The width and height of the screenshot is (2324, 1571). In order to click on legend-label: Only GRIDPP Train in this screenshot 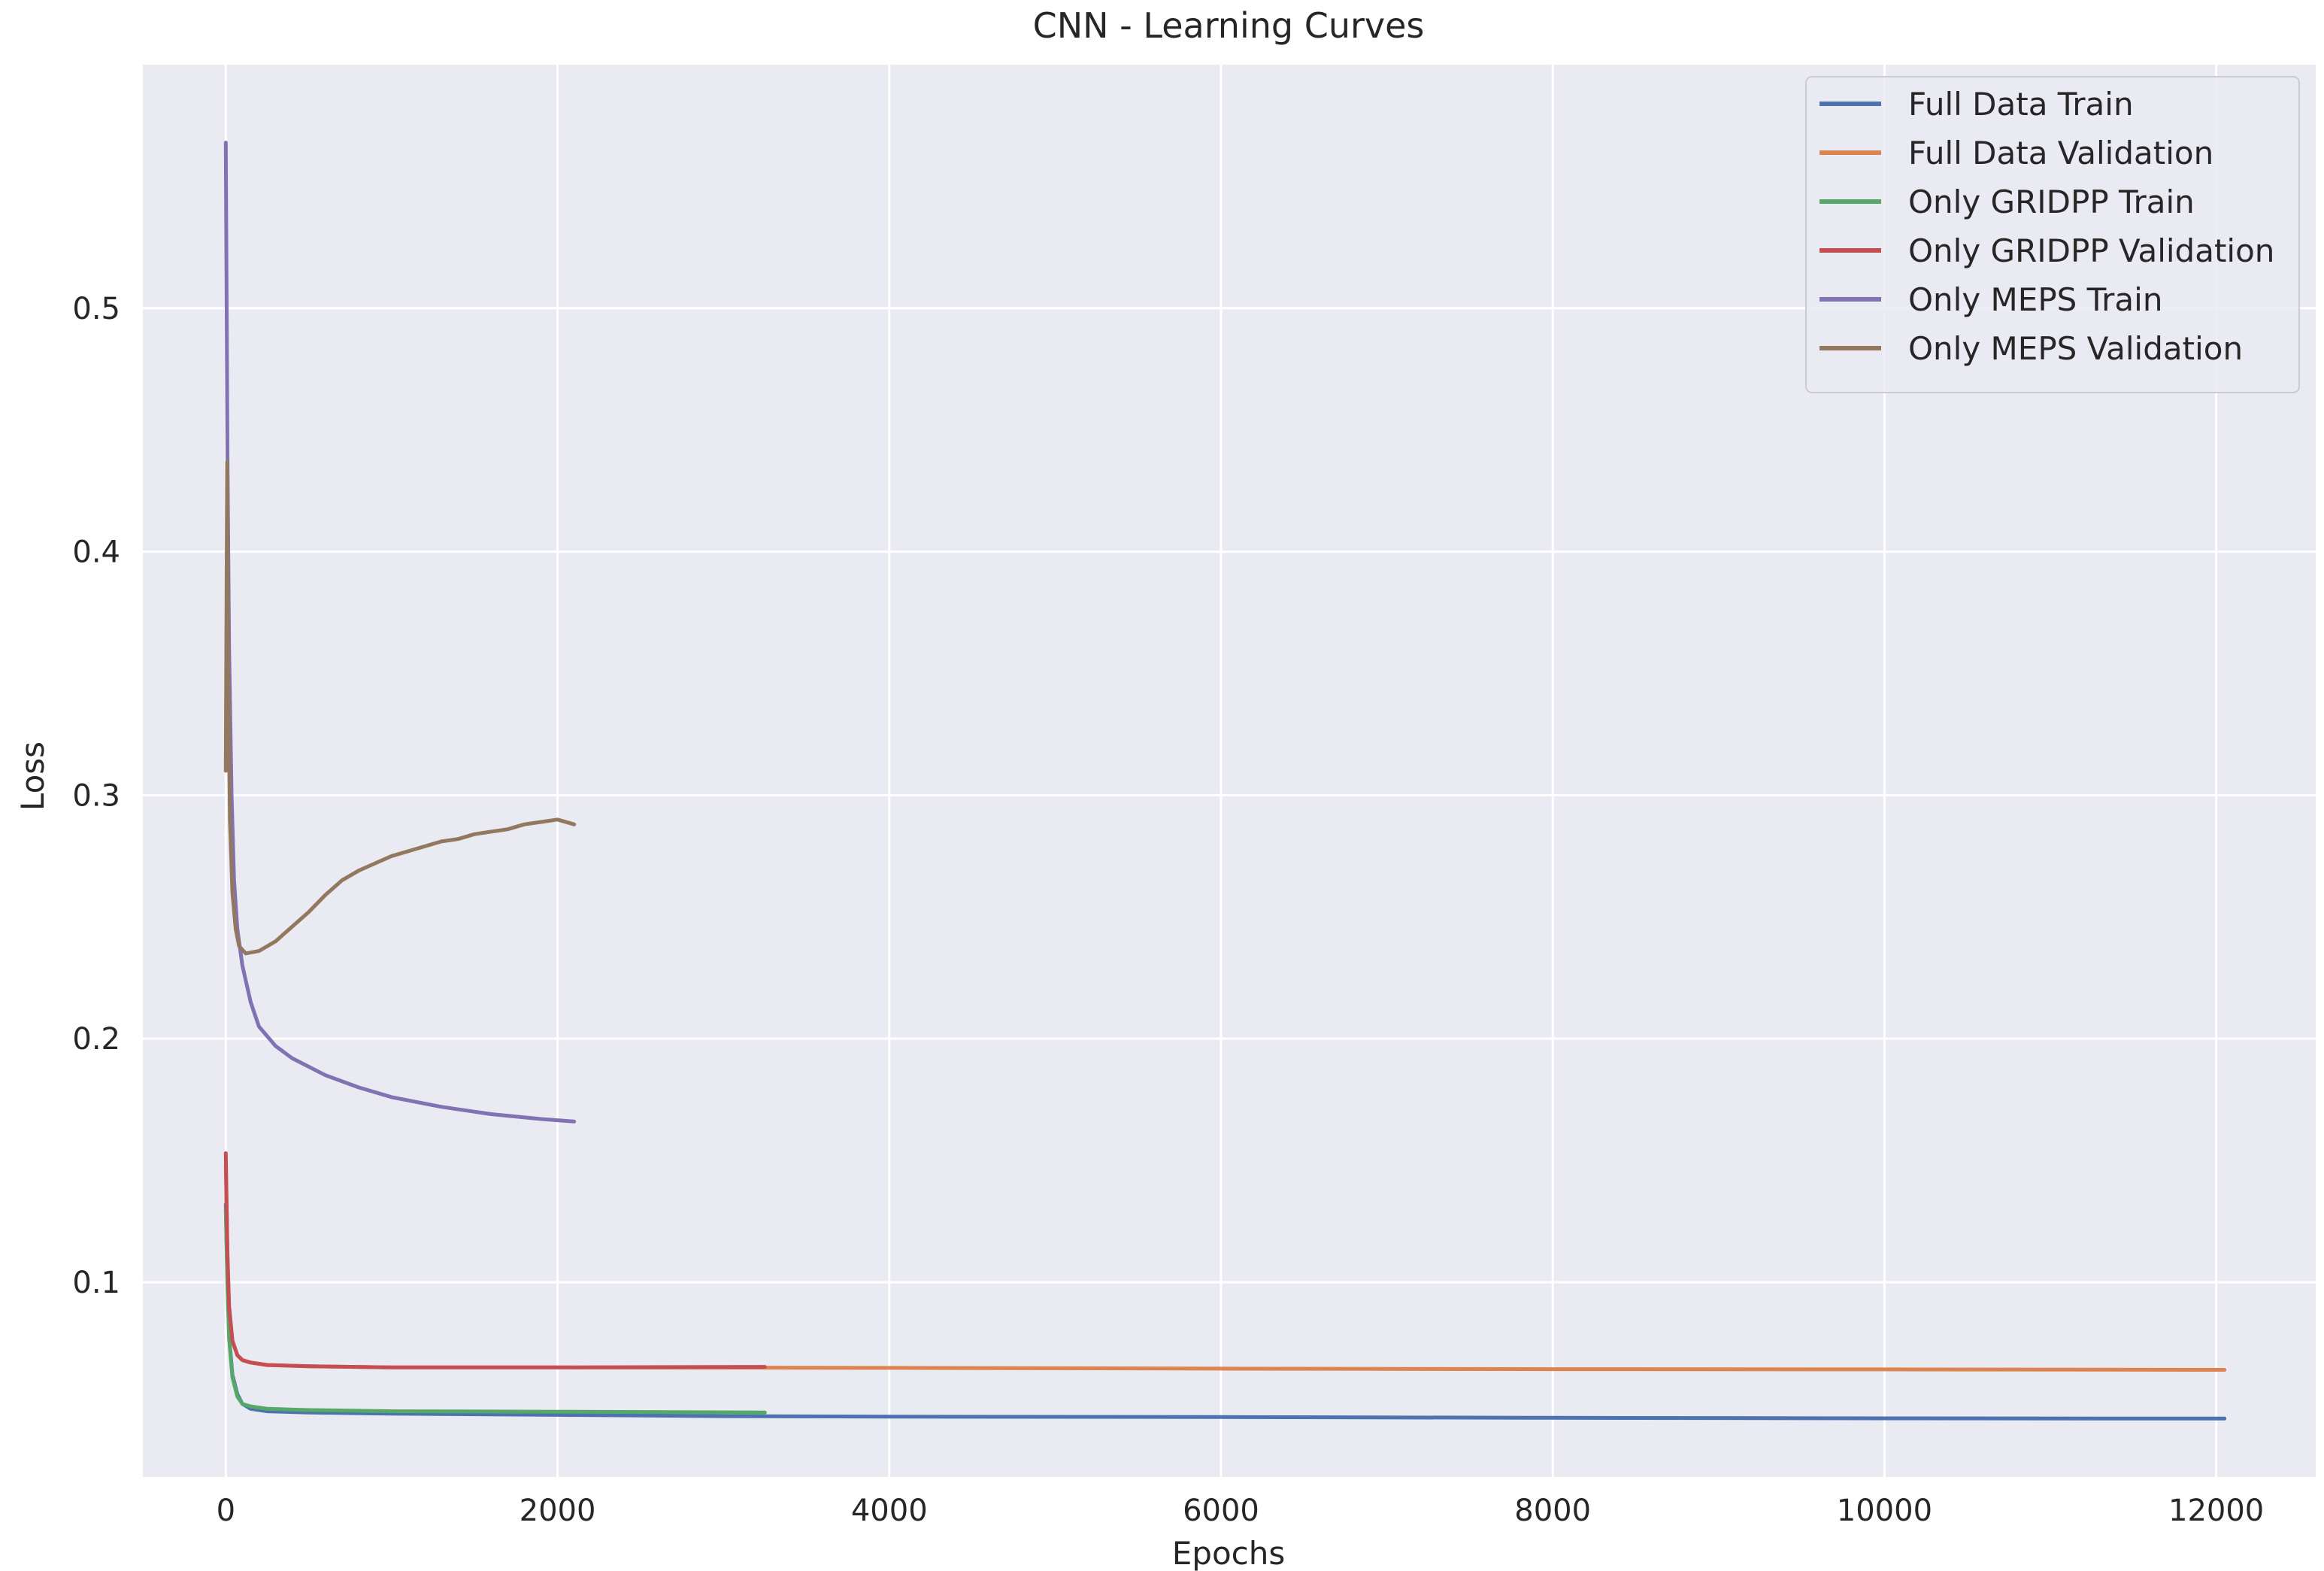, I will do `click(2051, 202)`.